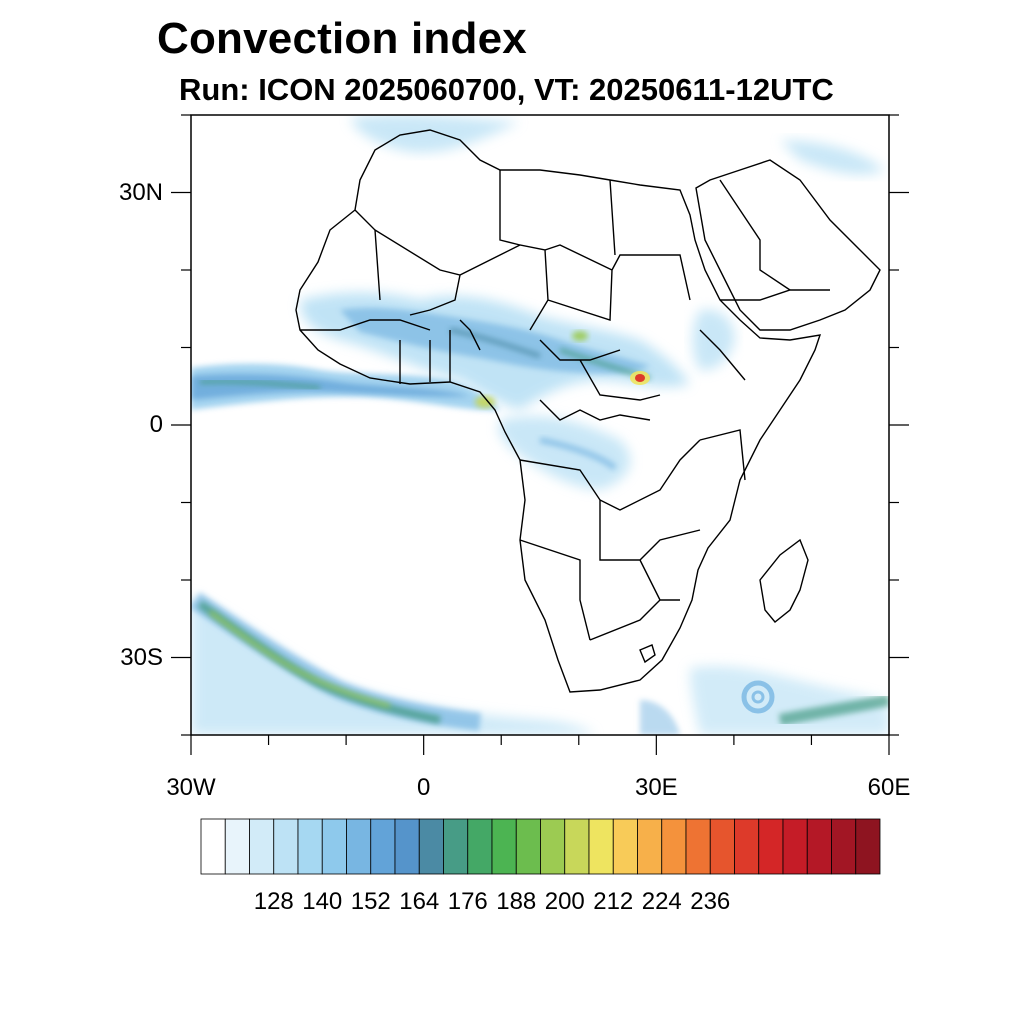 The width and height of the screenshot is (1024, 1024). I want to click on colorbar-label: 212, so click(613, 901).